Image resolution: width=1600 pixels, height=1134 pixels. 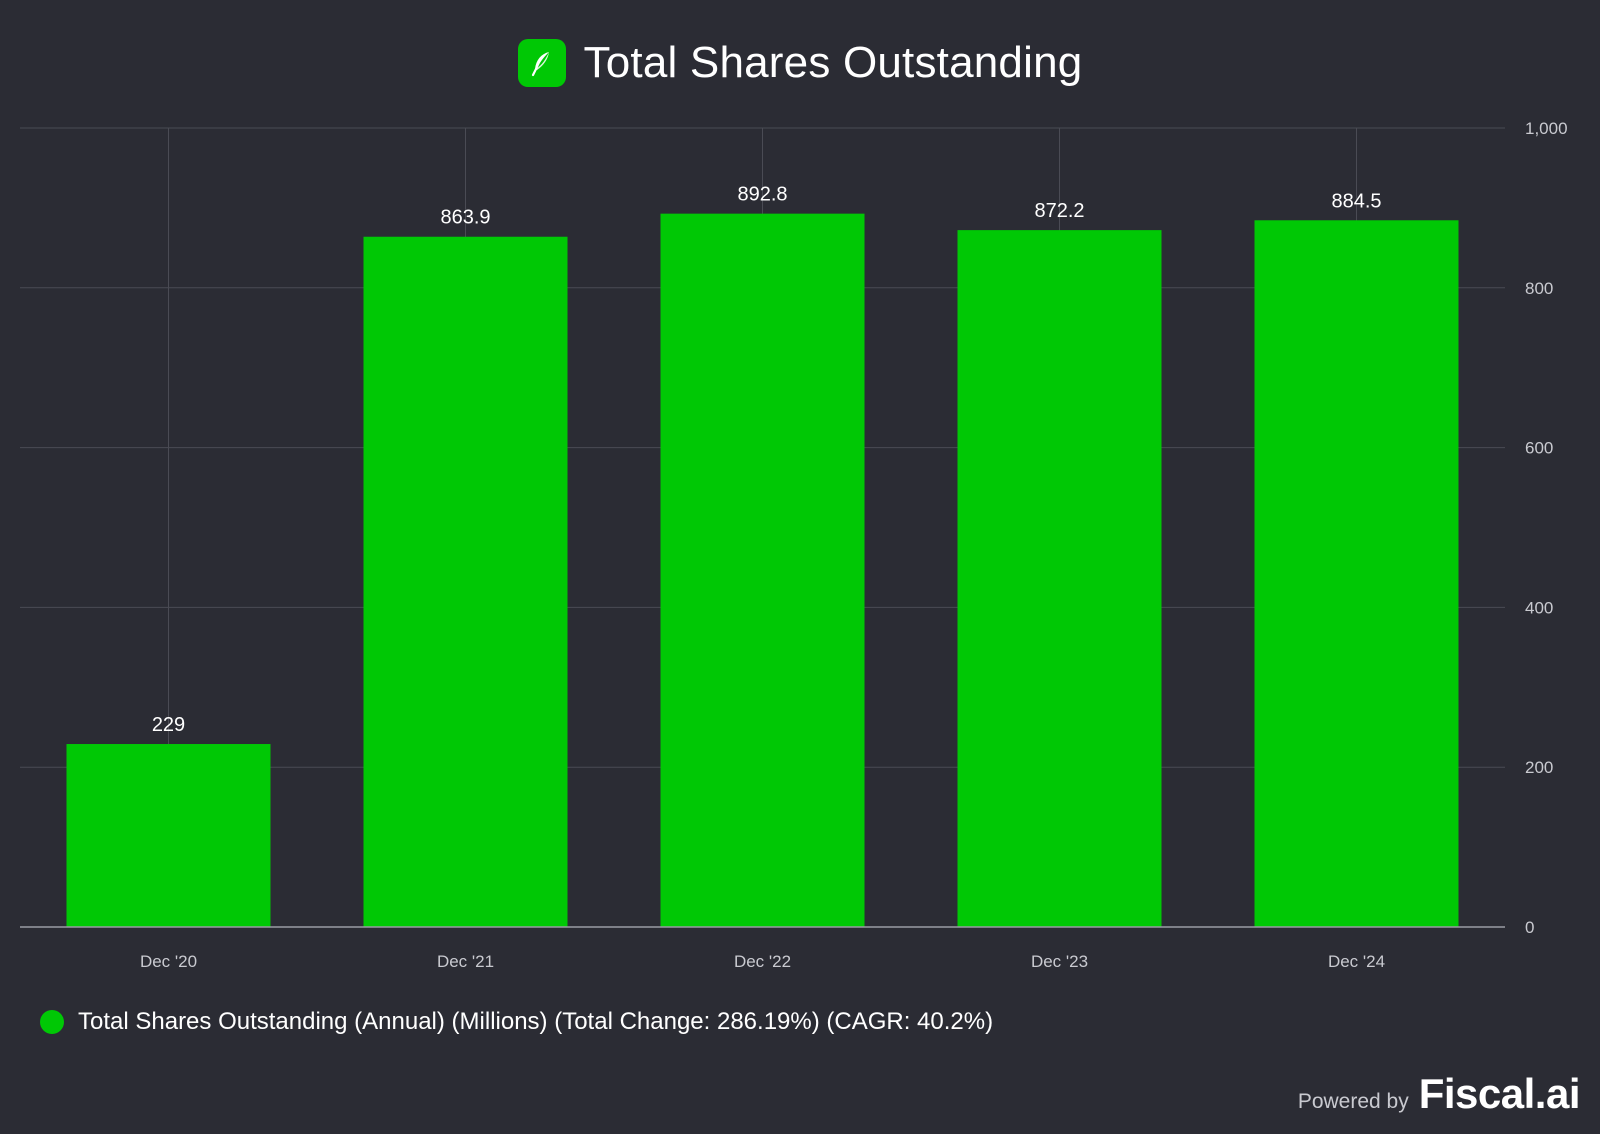 What do you see at coordinates (1539, 288) in the screenshot?
I see `y-tick-label: 800` at bounding box center [1539, 288].